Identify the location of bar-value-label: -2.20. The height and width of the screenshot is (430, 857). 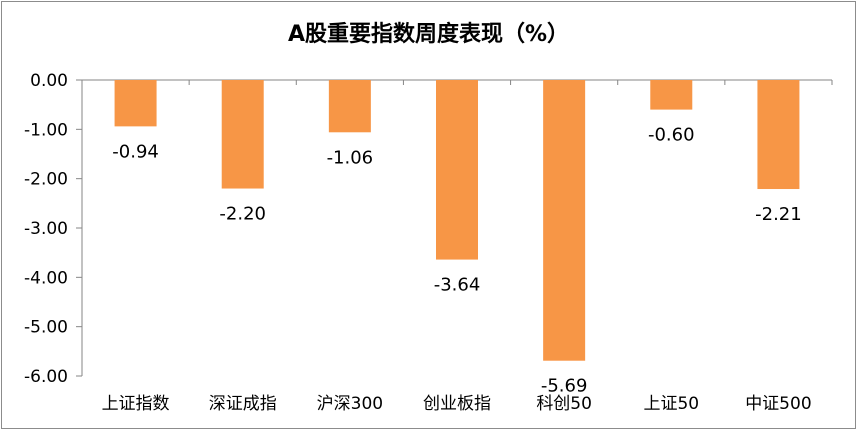
(242, 214).